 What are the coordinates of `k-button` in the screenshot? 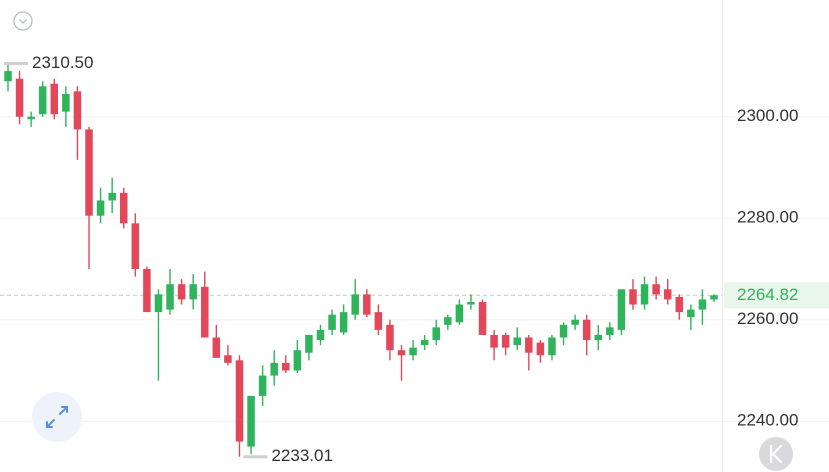 It's located at (776, 454).